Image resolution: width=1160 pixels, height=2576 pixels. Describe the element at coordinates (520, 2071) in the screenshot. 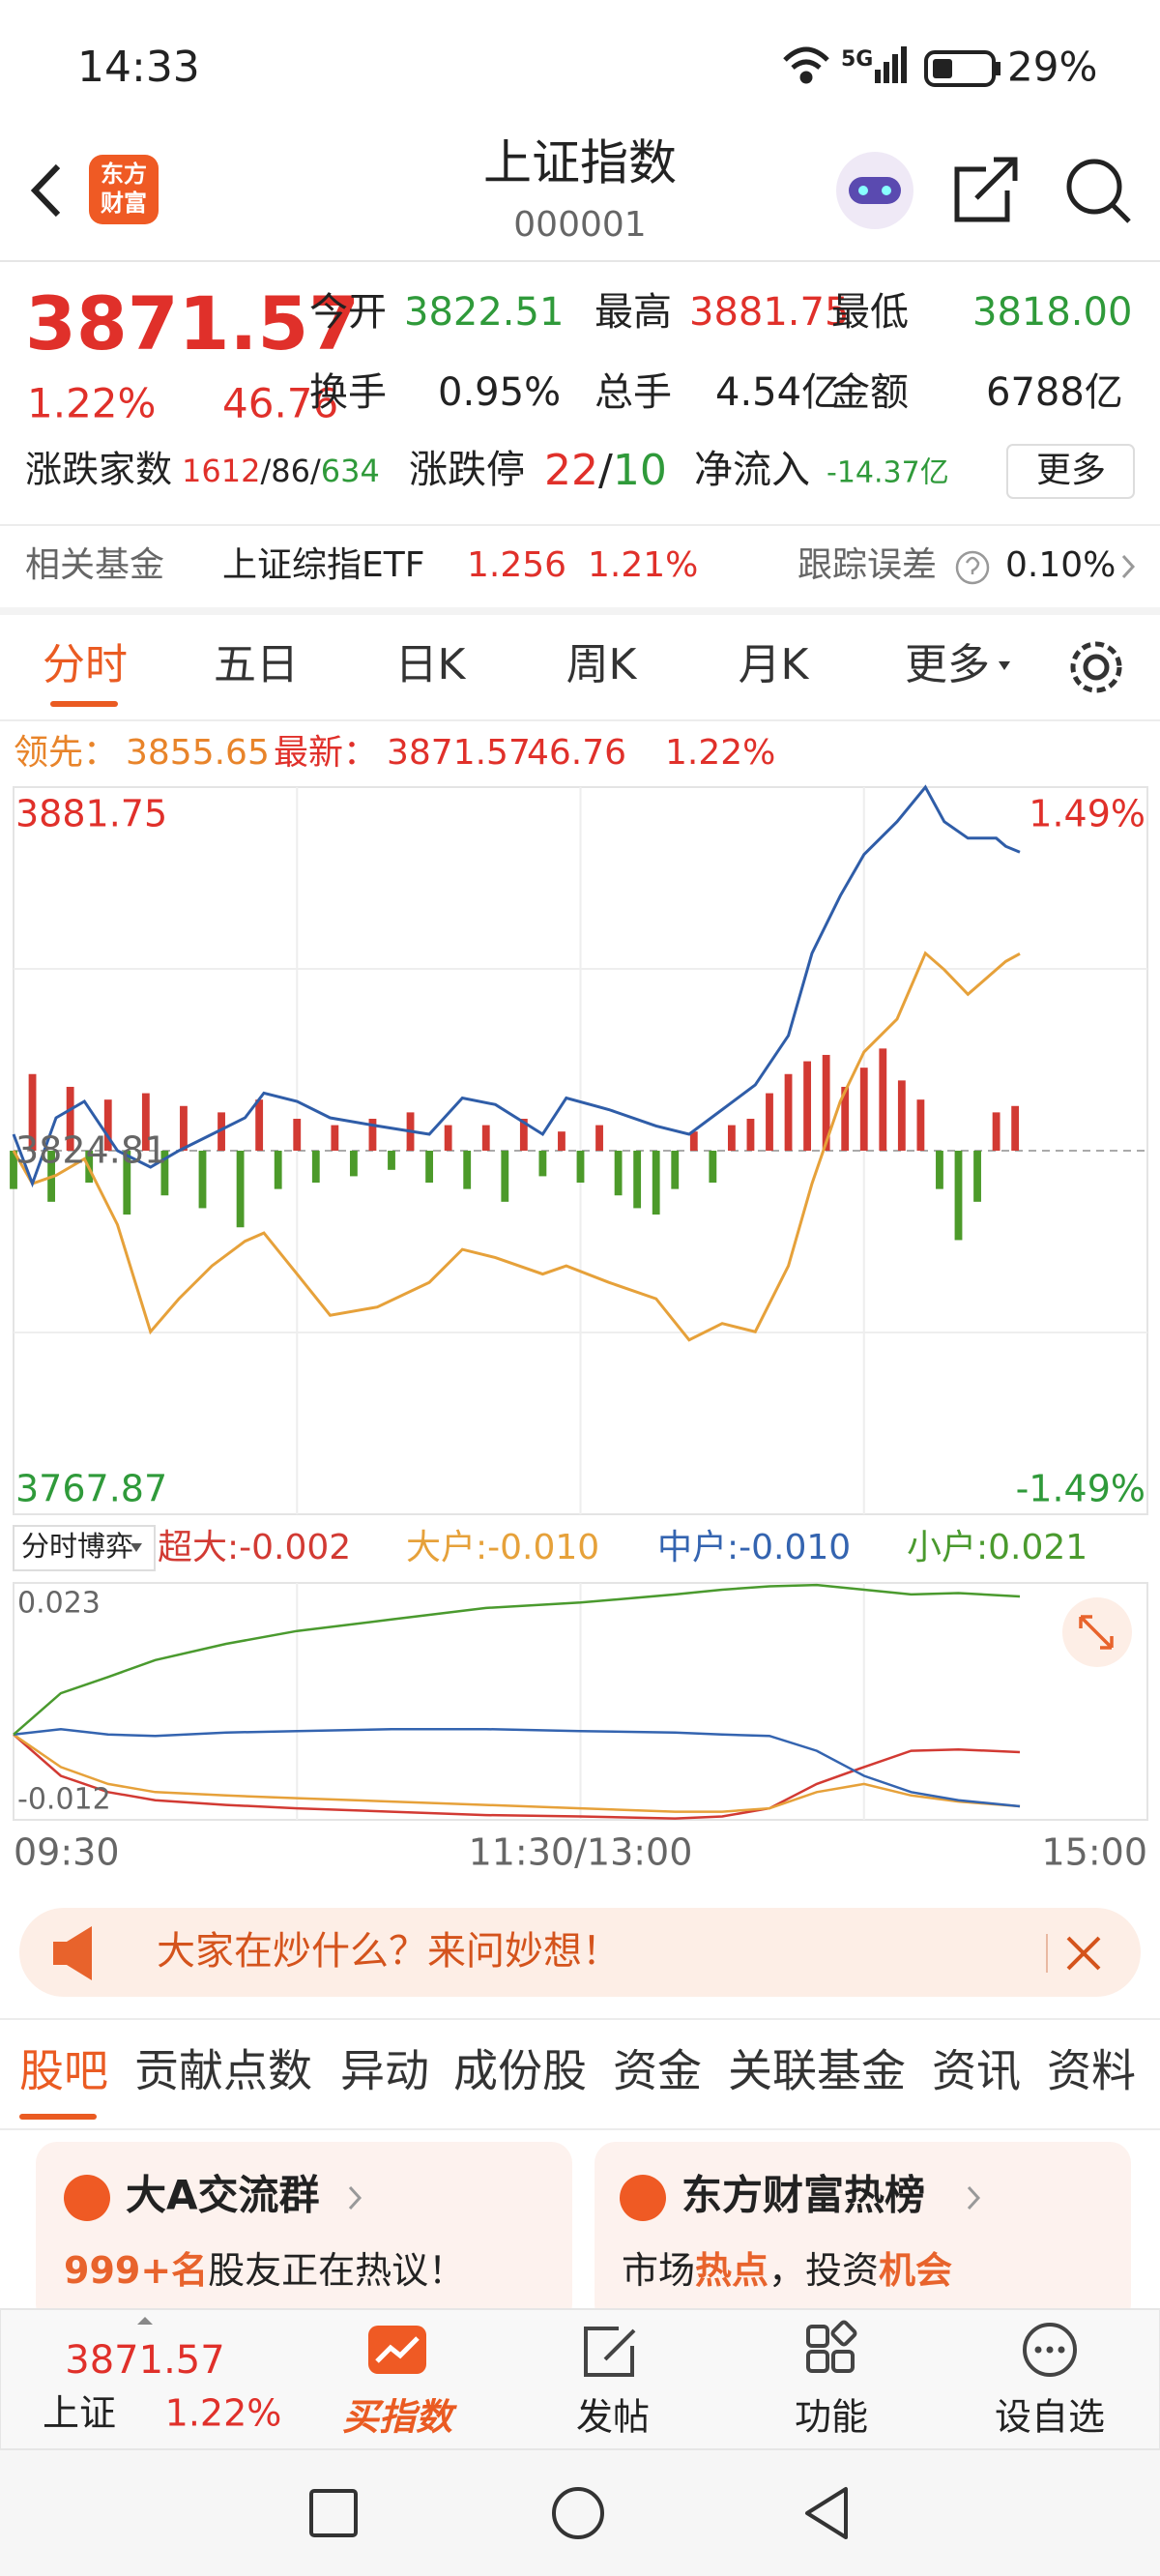

I see `section-tab: 成份股` at that location.